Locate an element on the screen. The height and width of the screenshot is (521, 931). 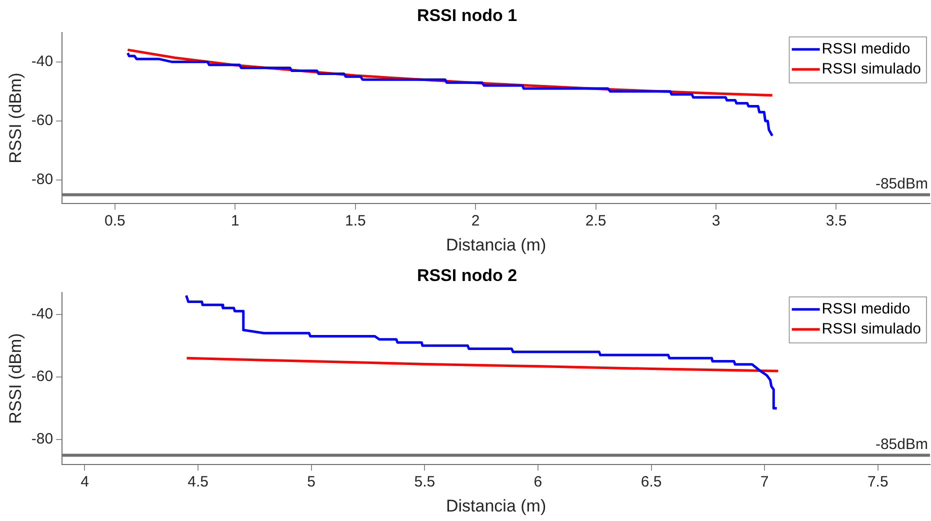
x-tick-label: 4 is located at coordinates (84, 482).